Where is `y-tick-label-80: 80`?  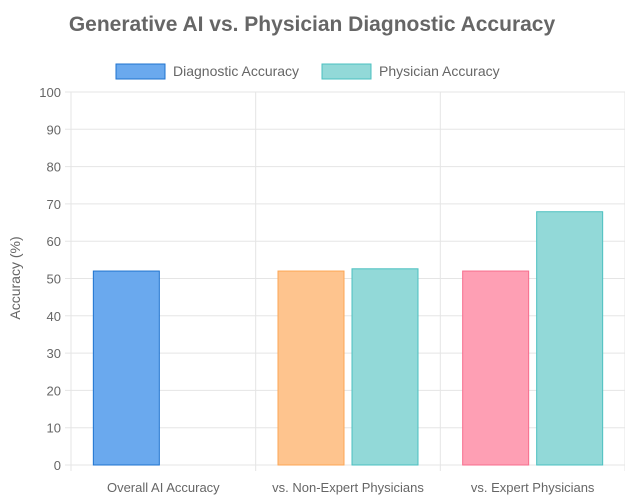 y-tick-label-80: 80 is located at coordinates (54, 167).